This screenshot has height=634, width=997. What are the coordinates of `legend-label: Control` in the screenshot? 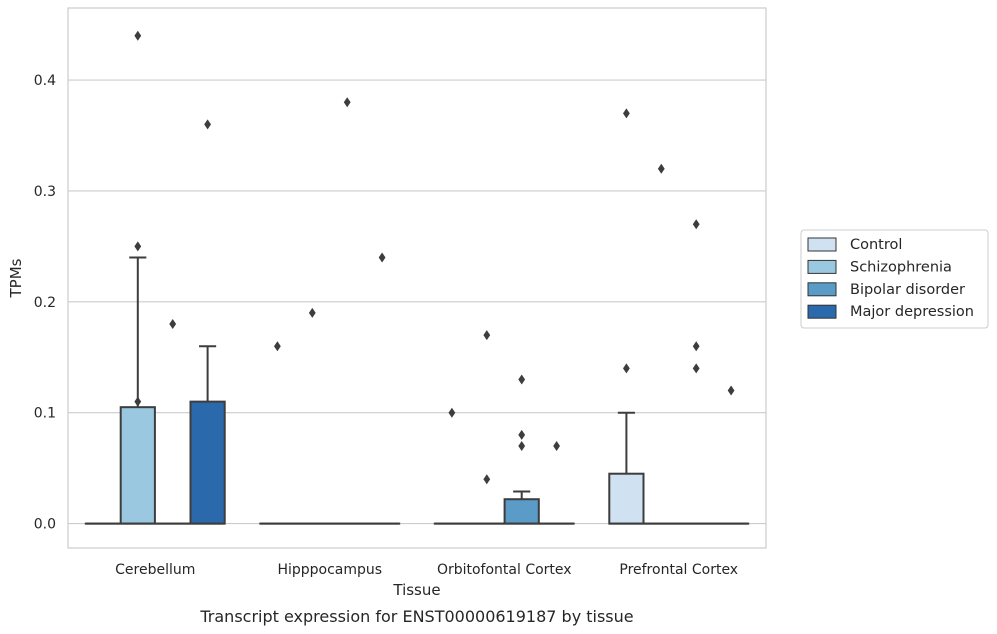 It's located at (876, 245).